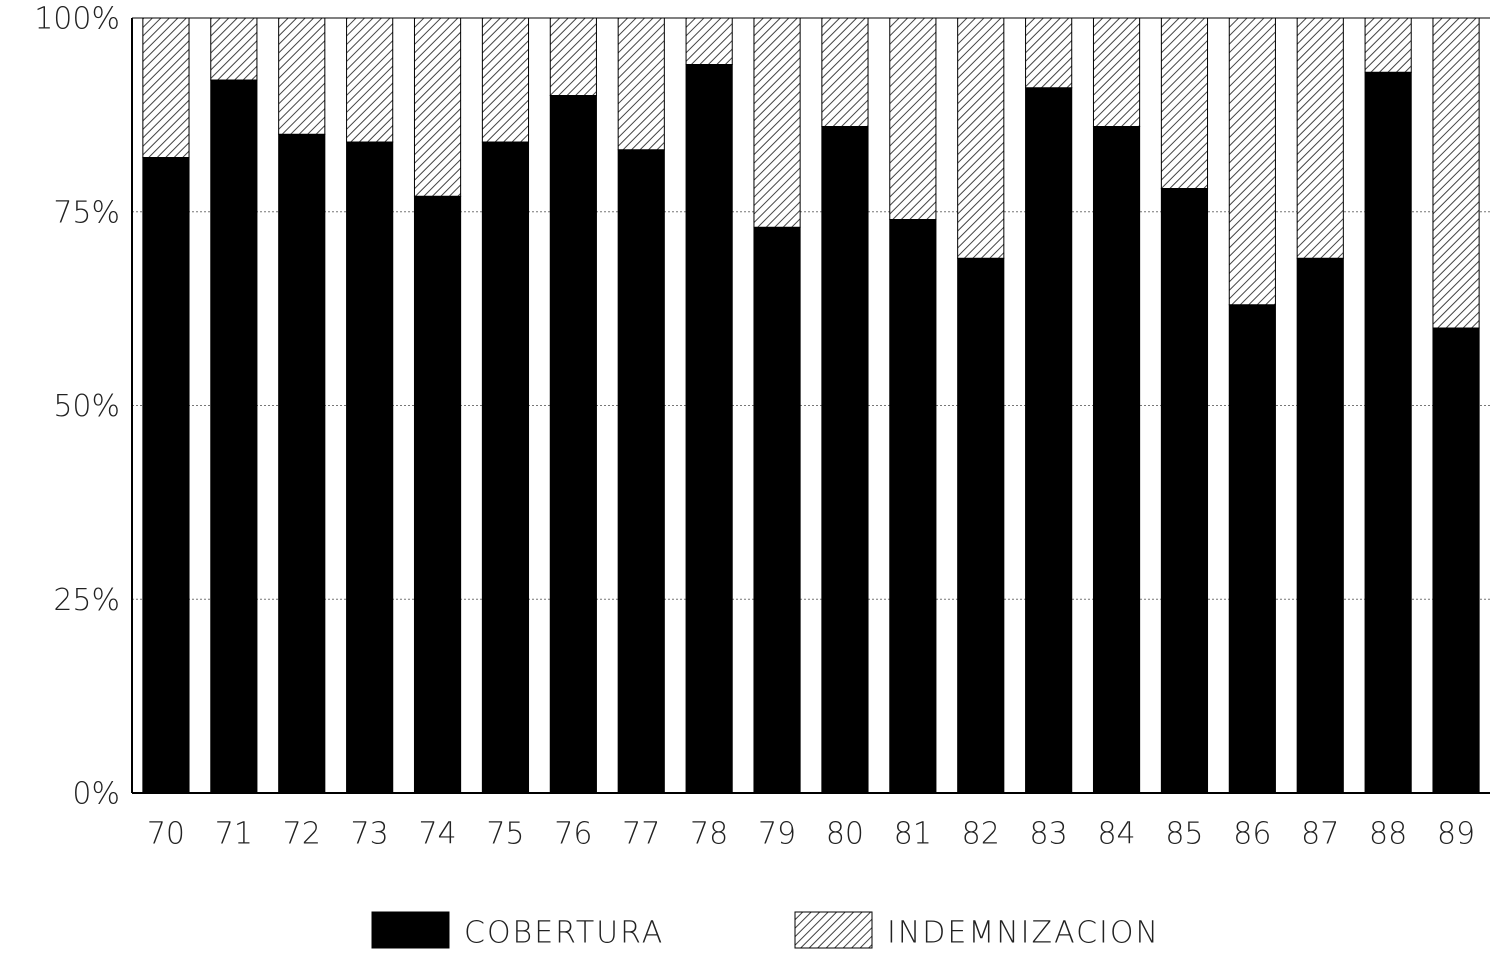 The image size is (1493, 957). Describe the element at coordinates (302, 834) in the screenshot. I see `x-tick-label: 72` at that location.